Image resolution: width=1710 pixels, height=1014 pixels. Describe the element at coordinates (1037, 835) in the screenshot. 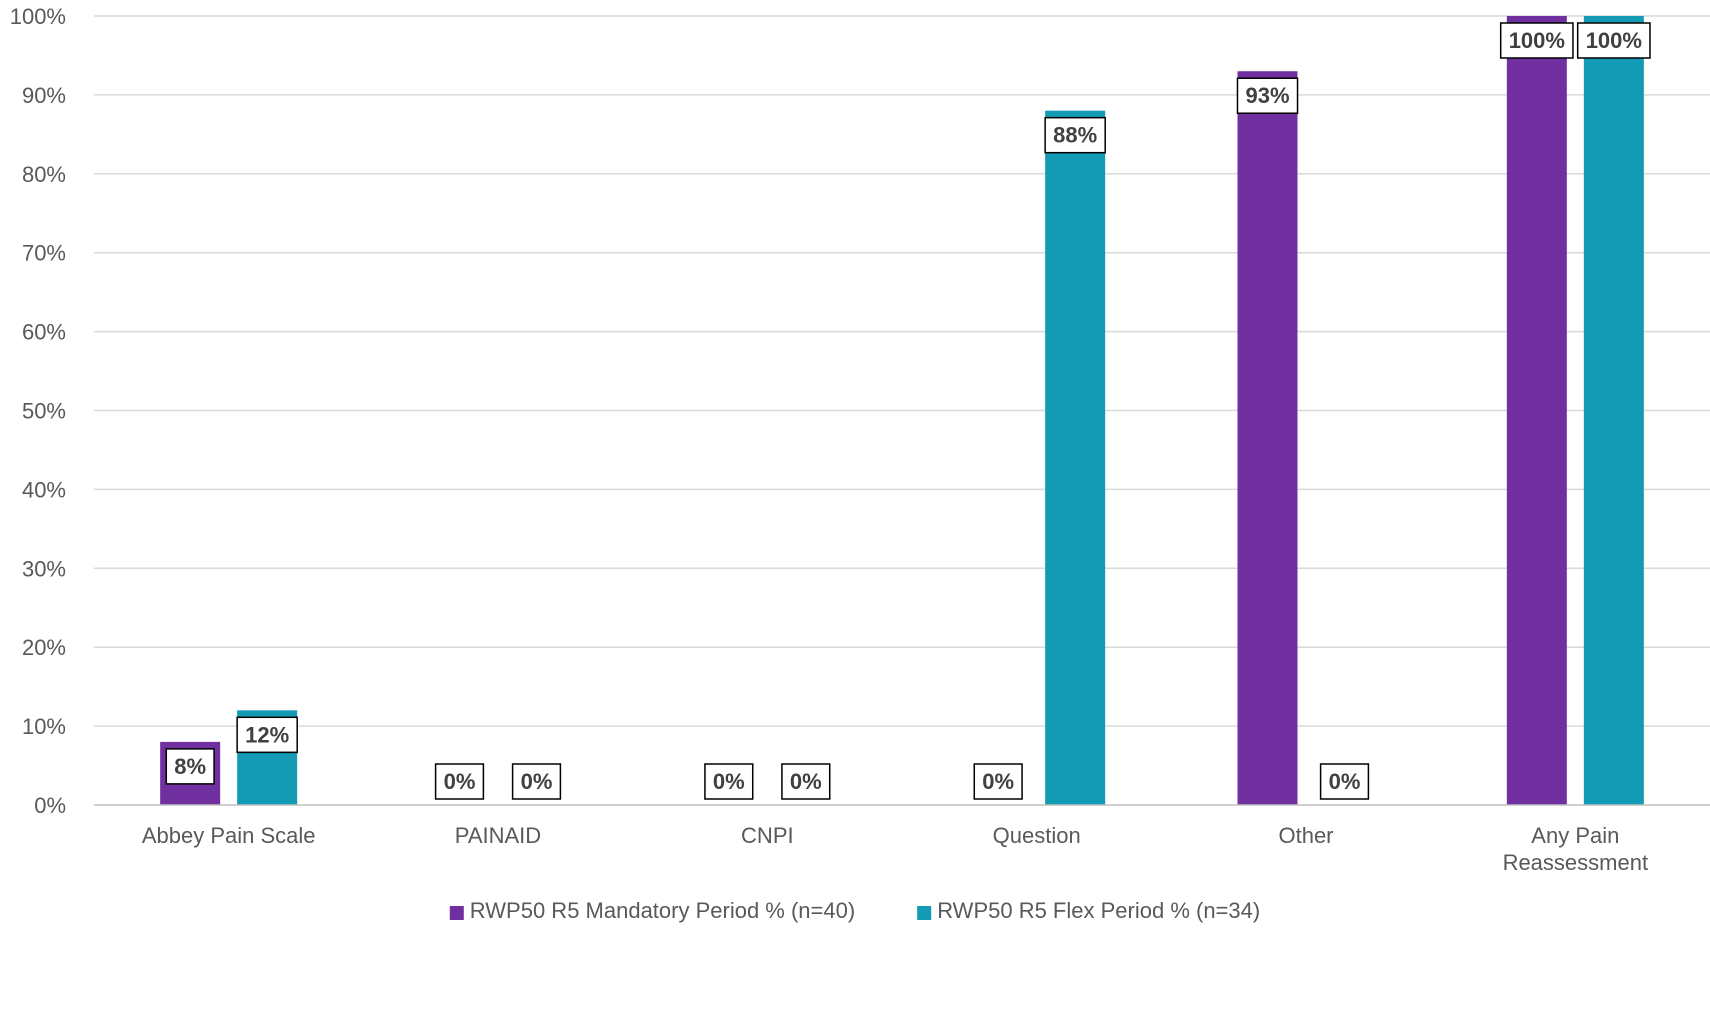

I see `category-label-question: Question` at that location.